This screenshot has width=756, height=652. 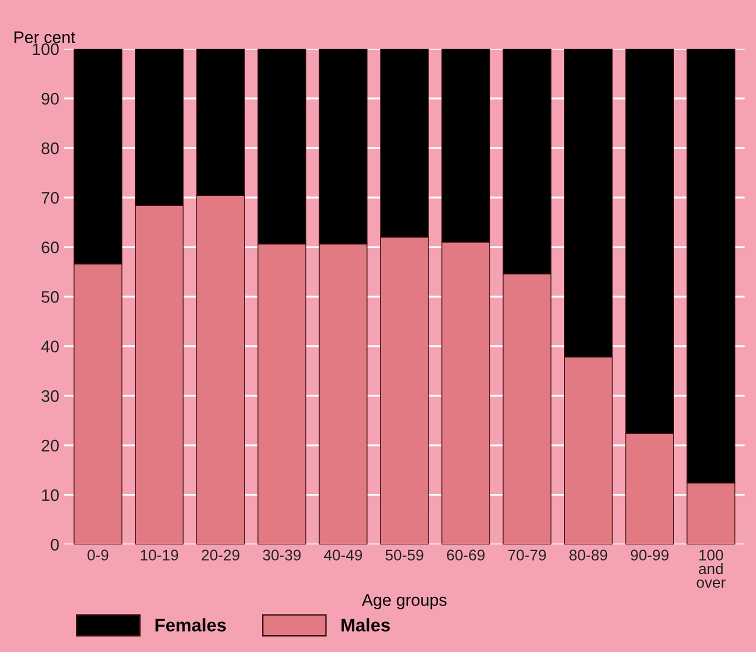 What do you see at coordinates (191, 625) in the screenshot?
I see `legend-label: Females` at bounding box center [191, 625].